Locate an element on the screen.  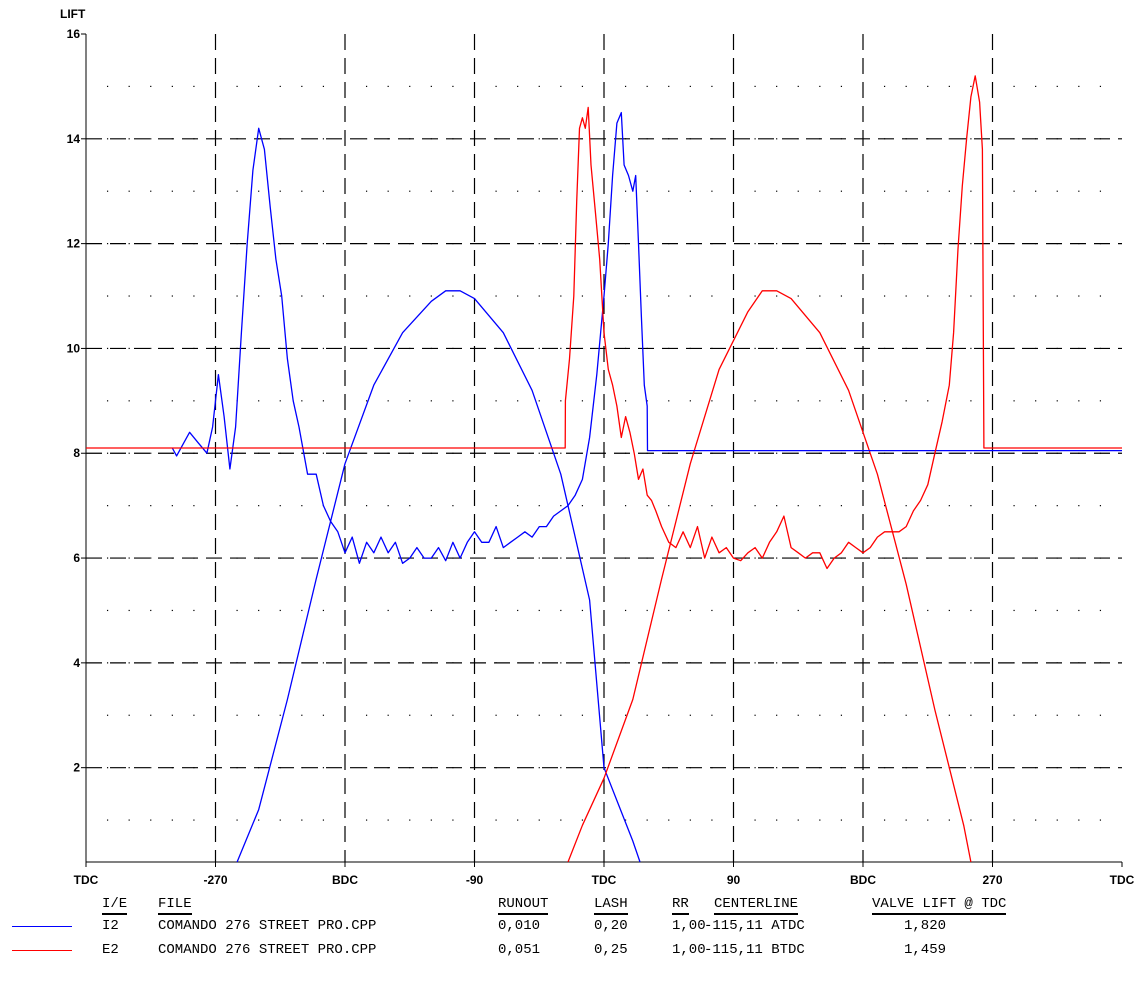
row-valve-lift: 1,820 is located at coordinates (925, 926).